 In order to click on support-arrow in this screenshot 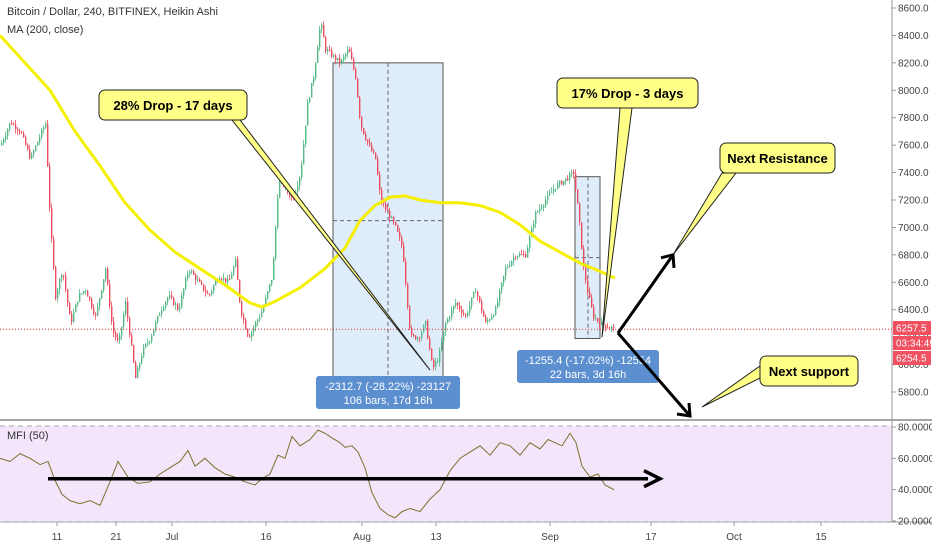, I will do `click(654, 374)`.